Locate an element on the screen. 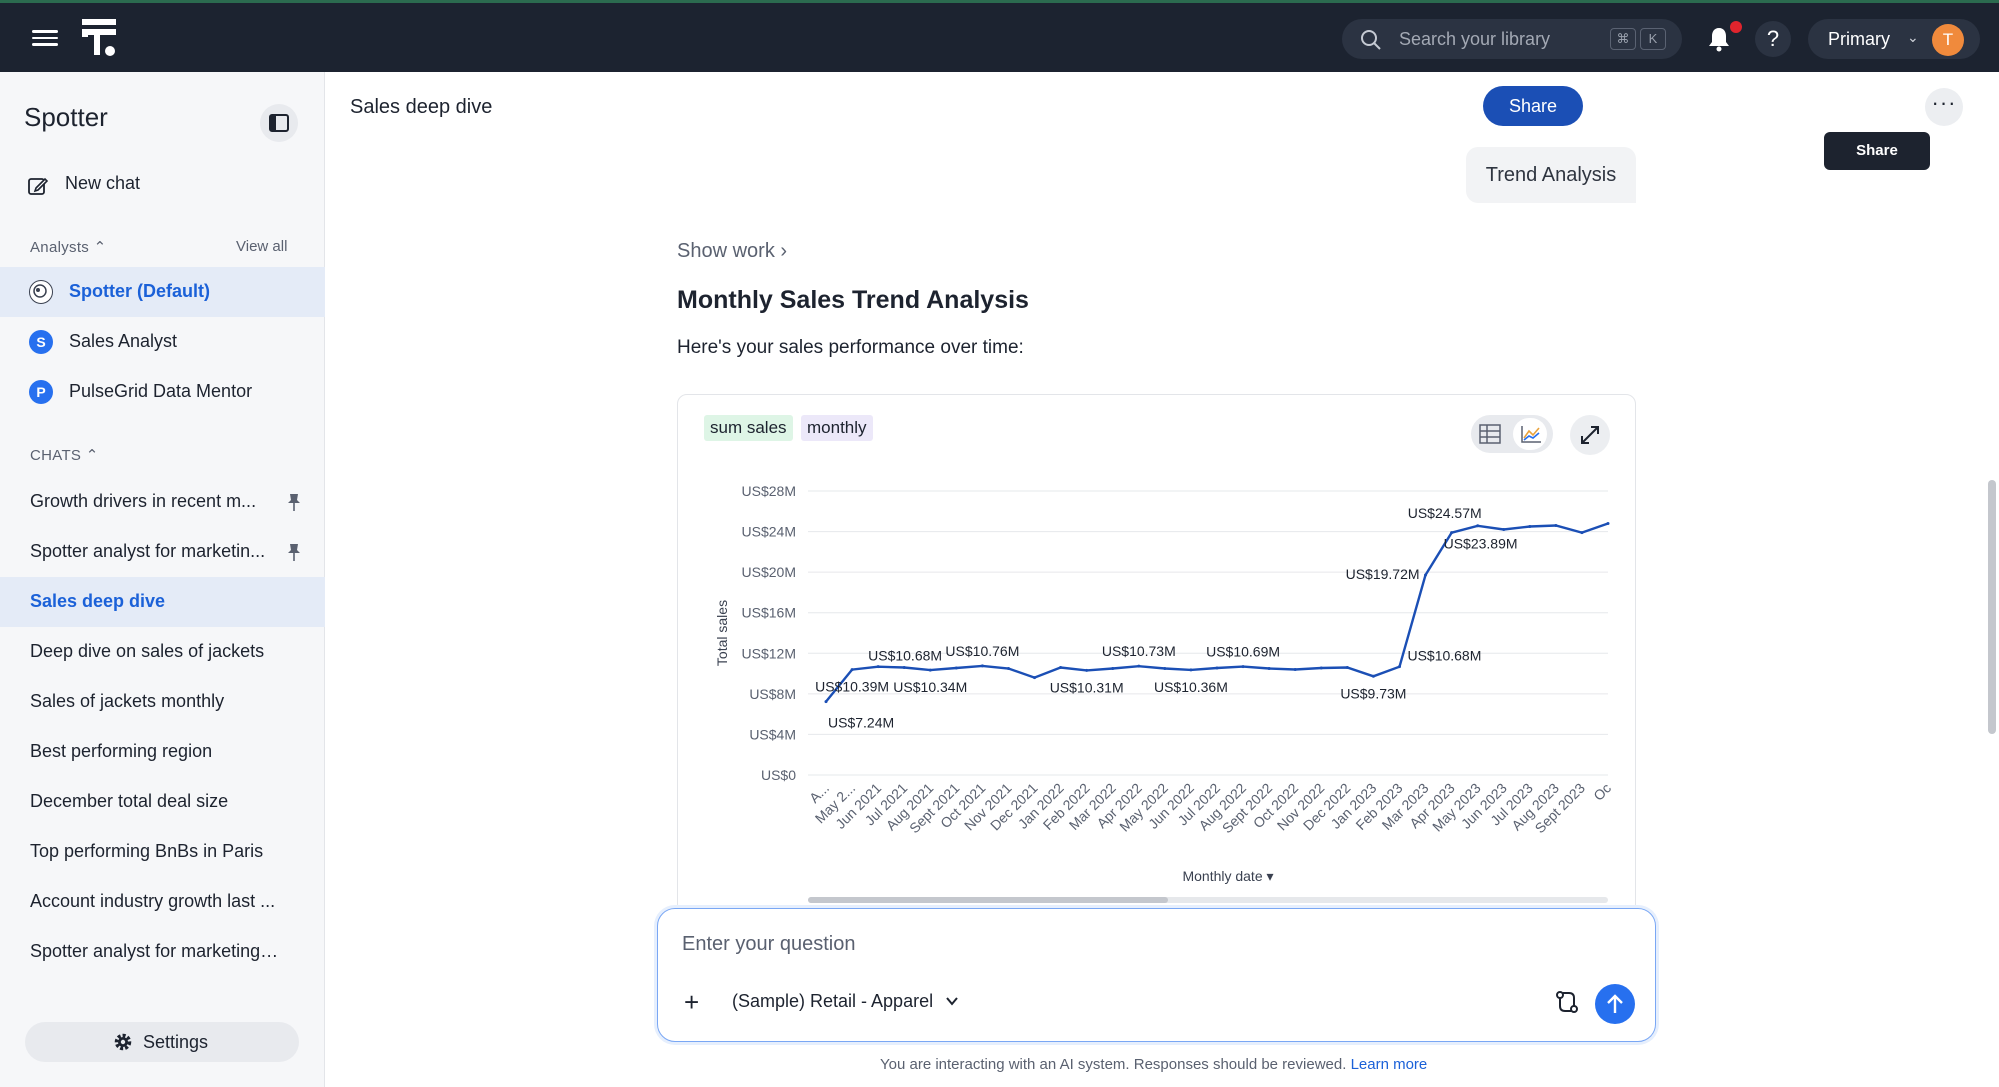 The height and width of the screenshot is (1087, 1999). data-source-selector: (Sample) Retail - Apparel is located at coordinates (833, 1001).